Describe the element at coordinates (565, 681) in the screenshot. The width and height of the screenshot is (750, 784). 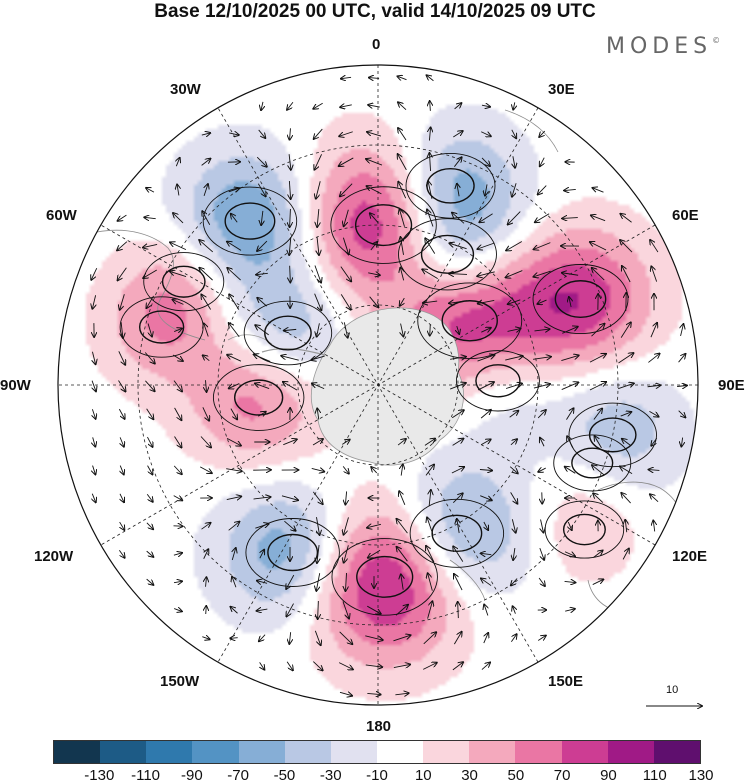
I see `lon-label-150e: 150E` at that location.